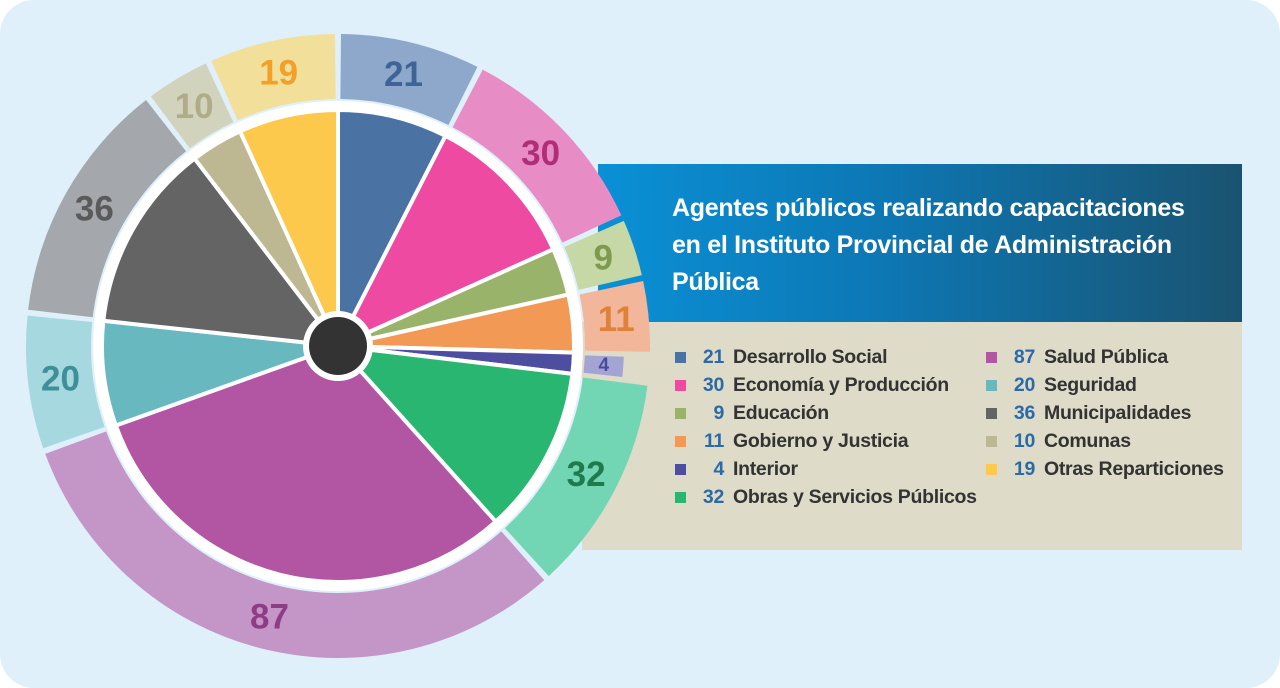 This screenshot has width=1280, height=688. I want to click on outer-segment-interior, so click(603, 366).